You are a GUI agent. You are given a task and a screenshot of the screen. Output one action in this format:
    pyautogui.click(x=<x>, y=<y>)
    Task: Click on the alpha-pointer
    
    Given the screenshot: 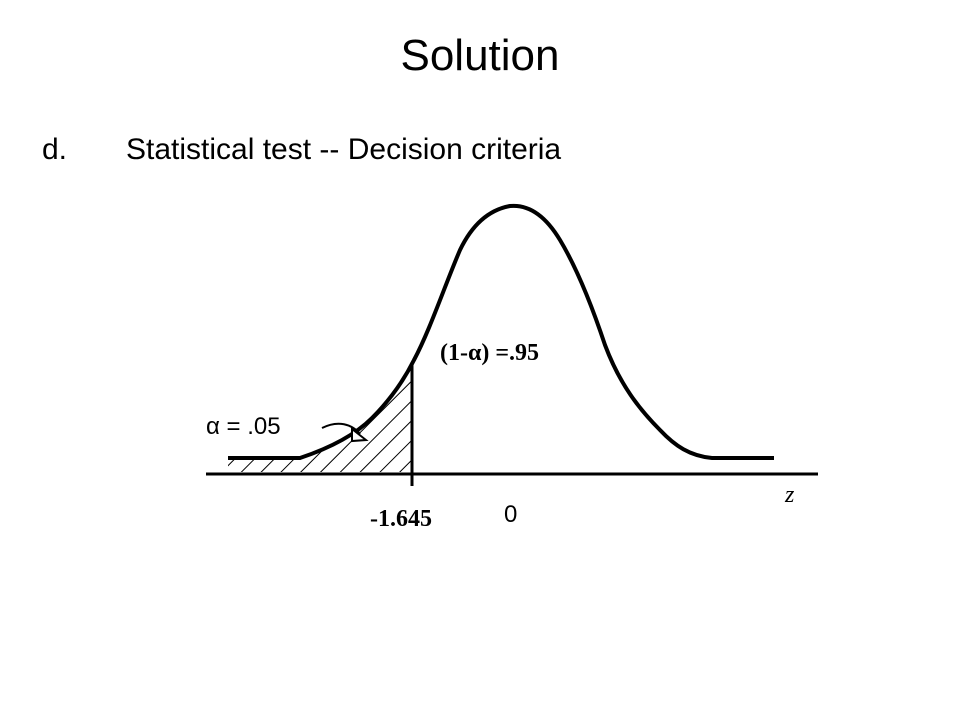 What is the action you would take?
    pyautogui.click(x=345, y=432)
    